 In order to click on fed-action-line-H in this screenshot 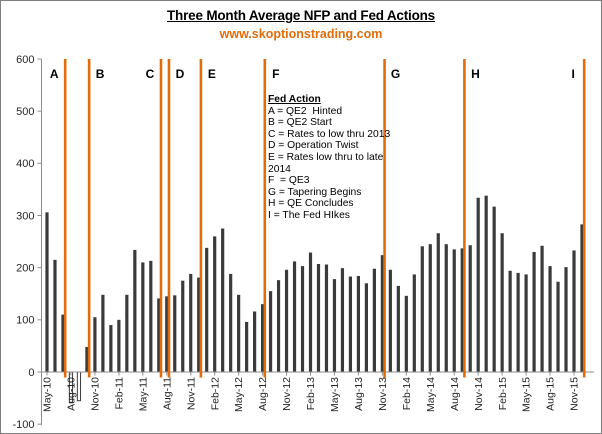, I will do `click(464, 218)`.